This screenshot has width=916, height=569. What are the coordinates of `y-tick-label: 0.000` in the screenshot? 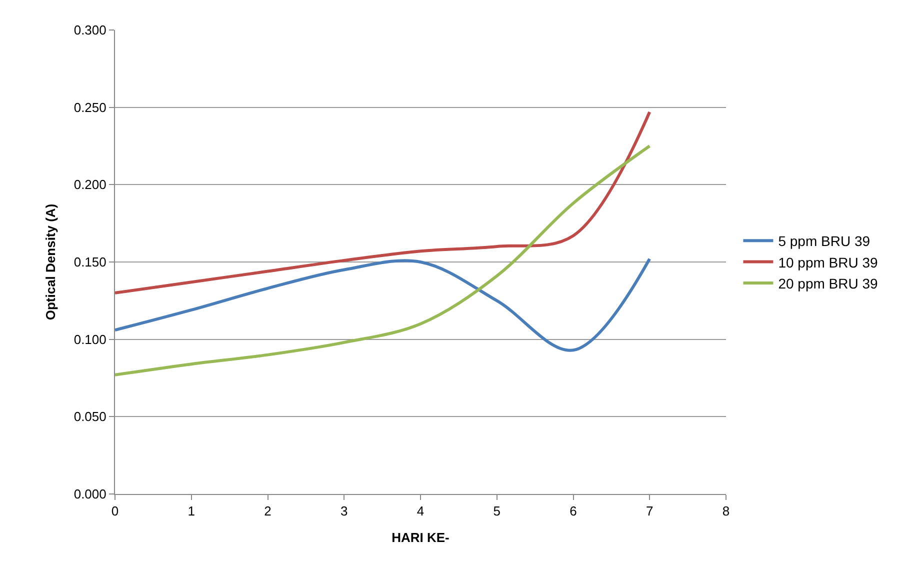 It's located at (90, 494).